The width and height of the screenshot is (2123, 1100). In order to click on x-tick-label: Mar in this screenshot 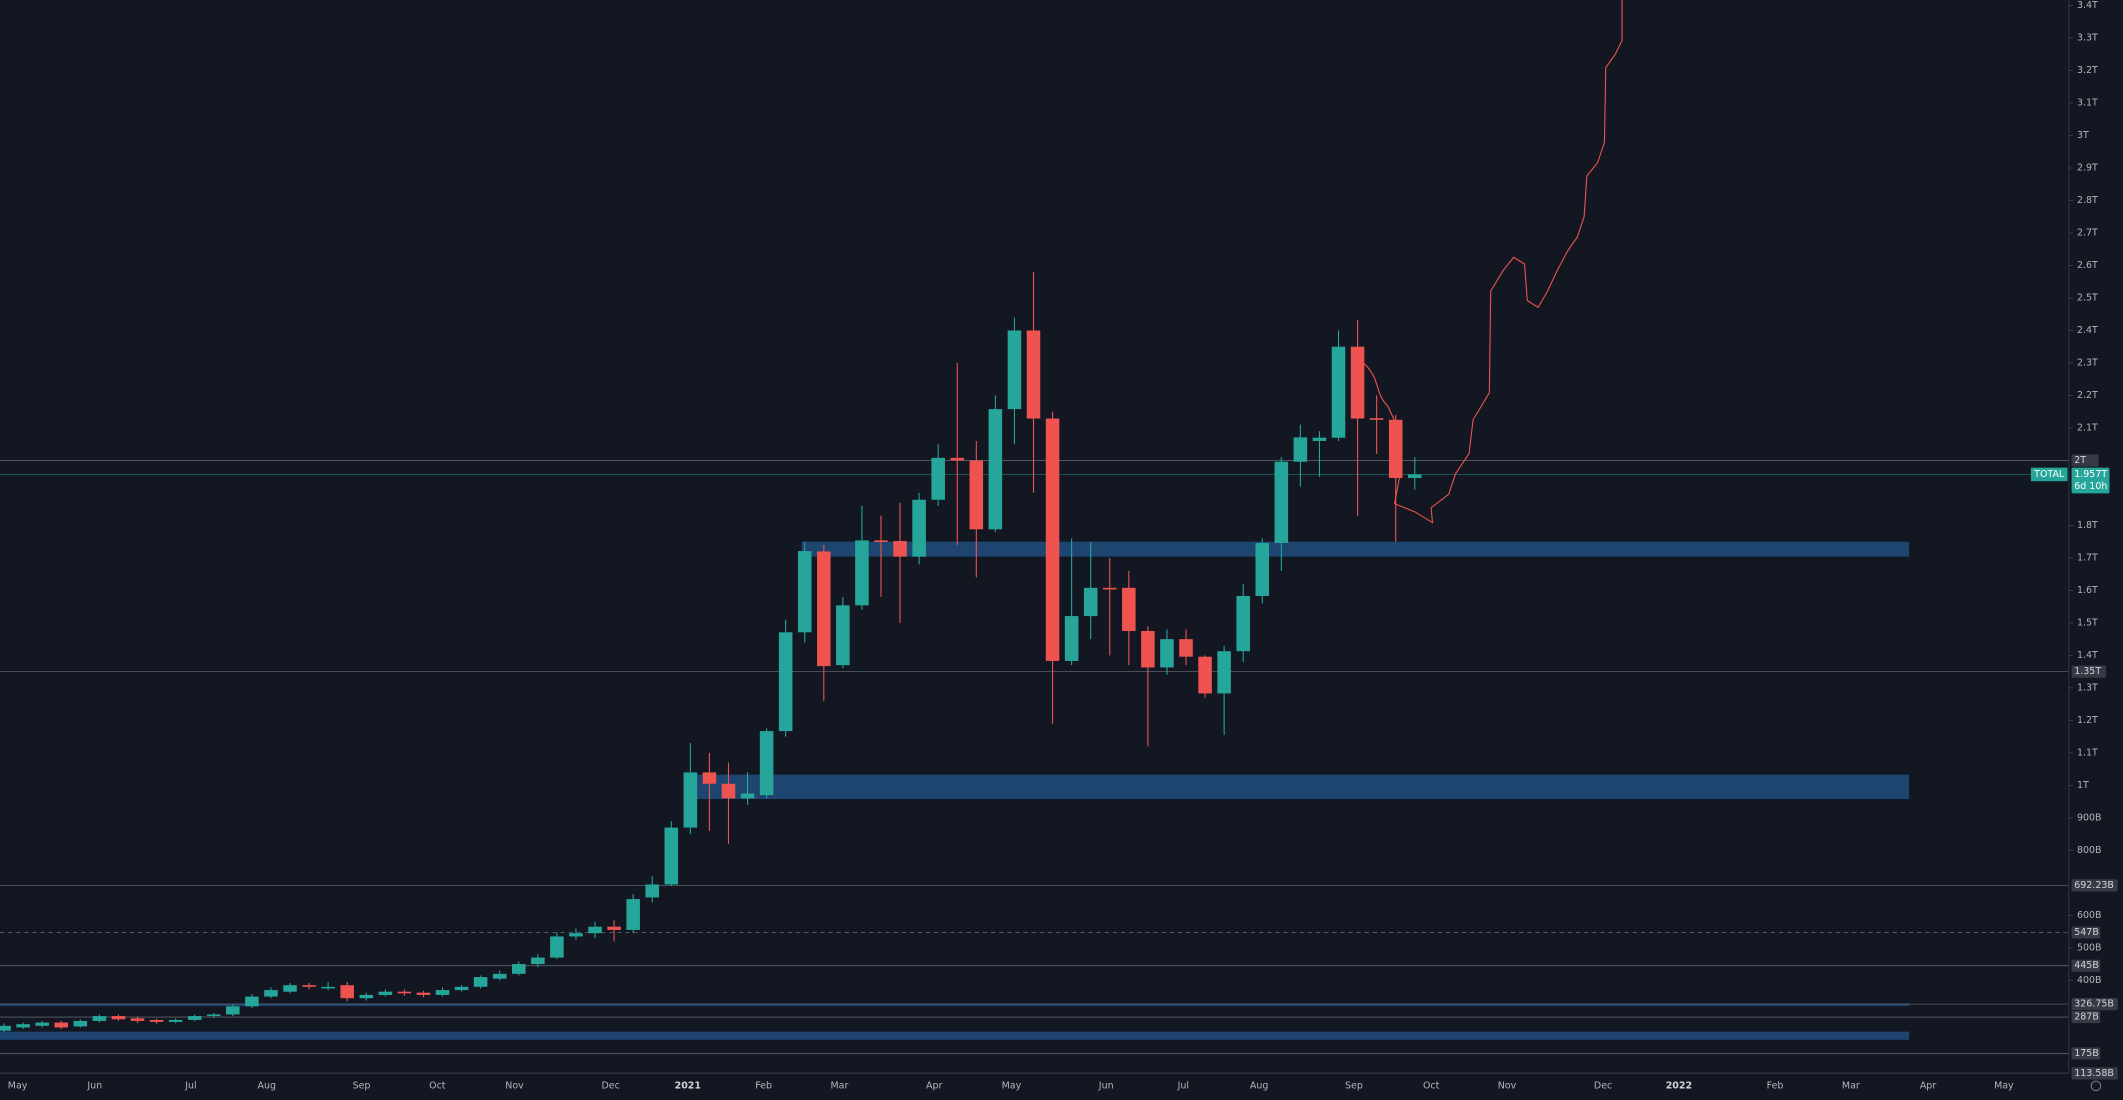, I will do `click(1851, 1085)`.